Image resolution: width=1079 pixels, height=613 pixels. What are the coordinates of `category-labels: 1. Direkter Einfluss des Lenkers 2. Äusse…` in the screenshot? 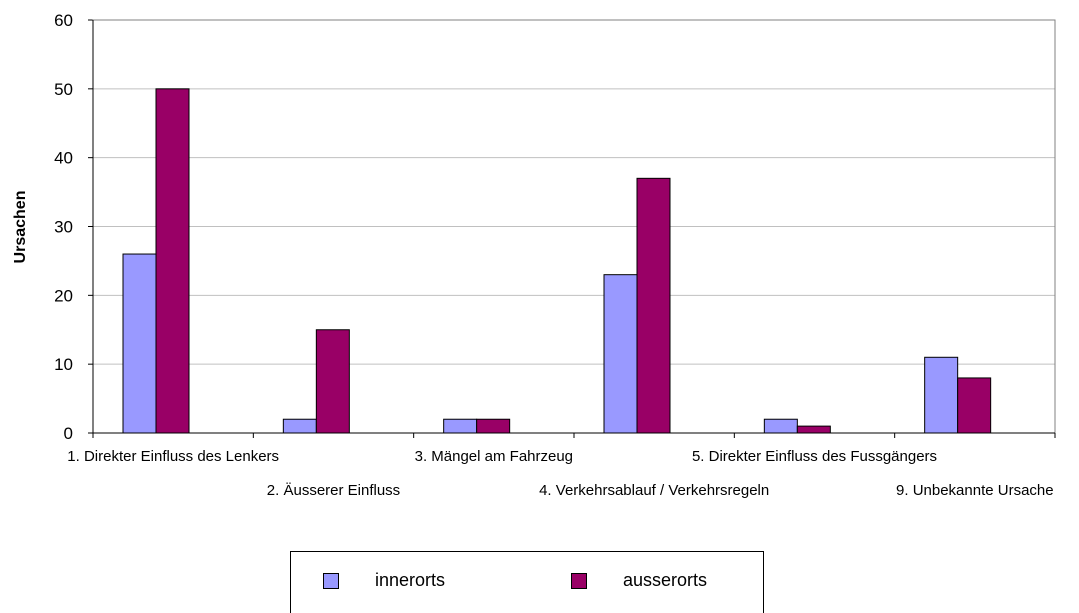 It's located at (560, 473).